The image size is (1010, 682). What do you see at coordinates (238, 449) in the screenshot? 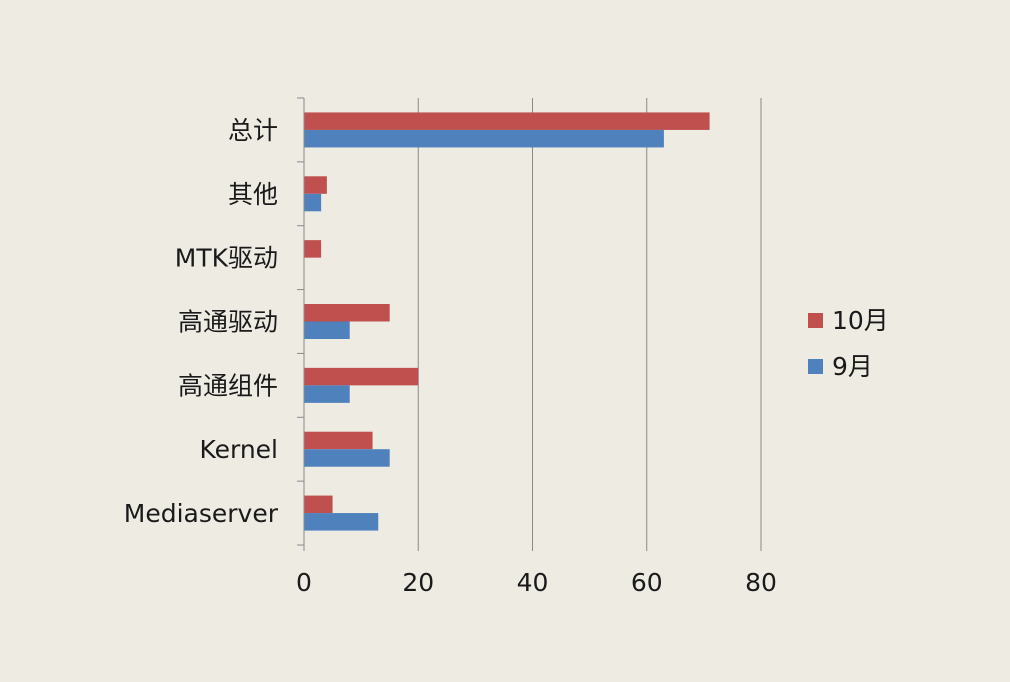
I see `category-label: Kernel` at bounding box center [238, 449].